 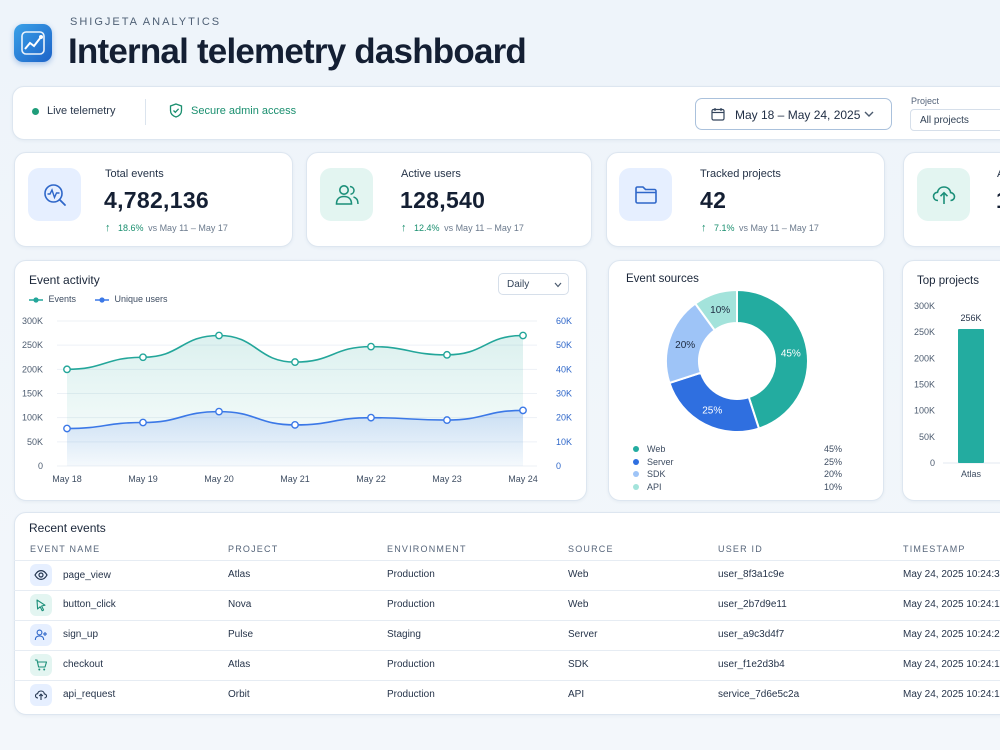 What do you see at coordinates (89, 604) in the screenshot?
I see `event-name: button_click` at bounding box center [89, 604].